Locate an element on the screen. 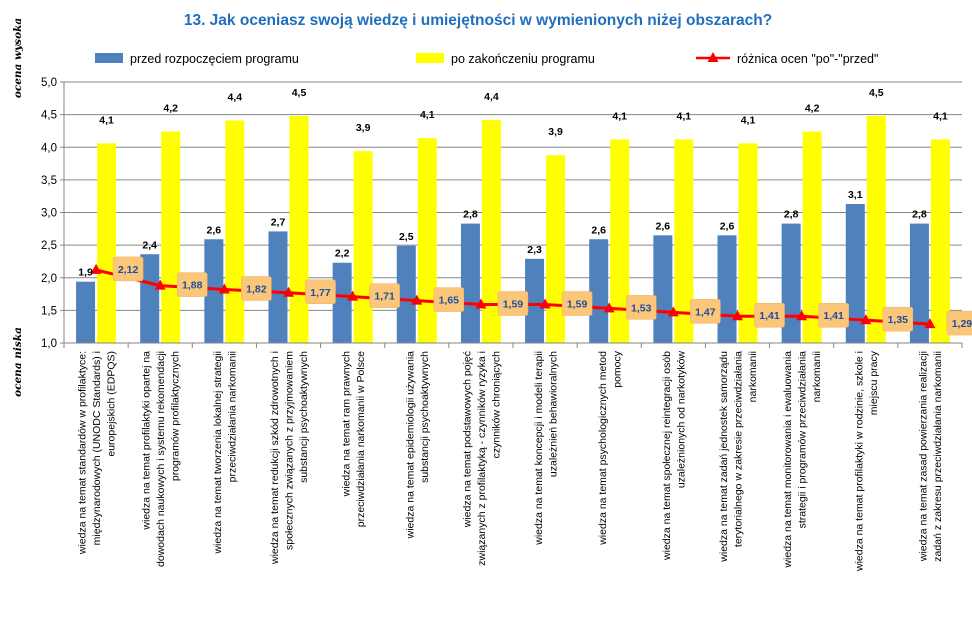 Image resolution: width=972 pixels, height=633 pixels. legend-marker-diff is located at coordinates (713, 57).